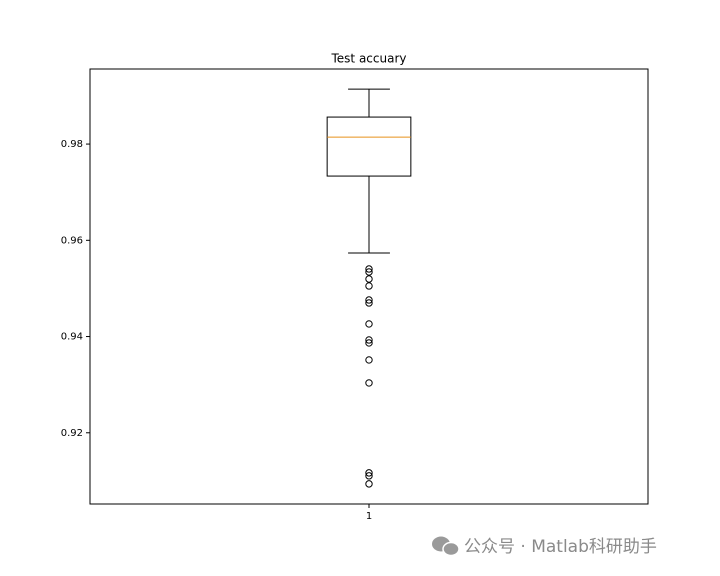  I want to click on chart-title: Test accuary, so click(369, 59).